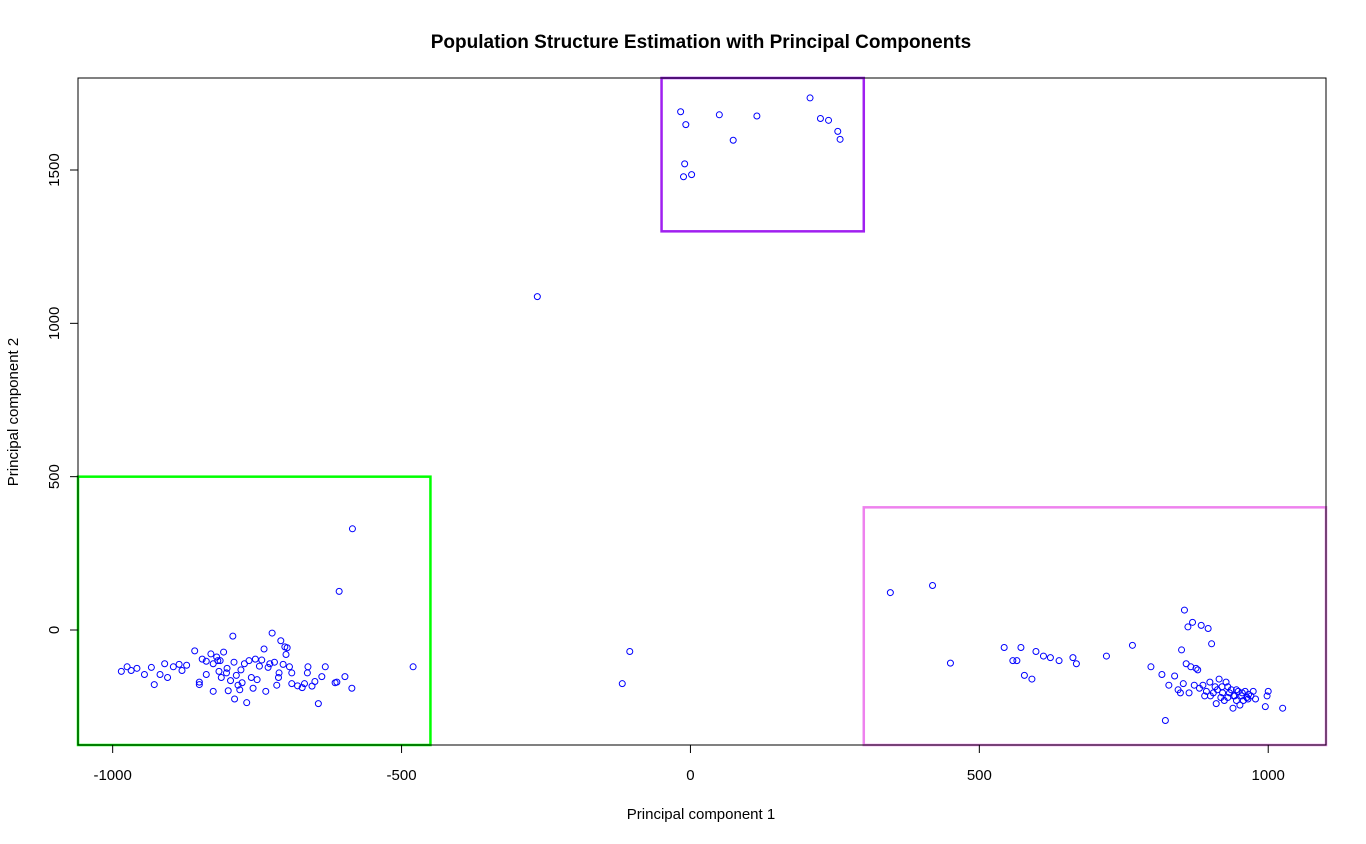  What do you see at coordinates (763, 154) in the screenshot?
I see `cluster-box-top` at bounding box center [763, 154].